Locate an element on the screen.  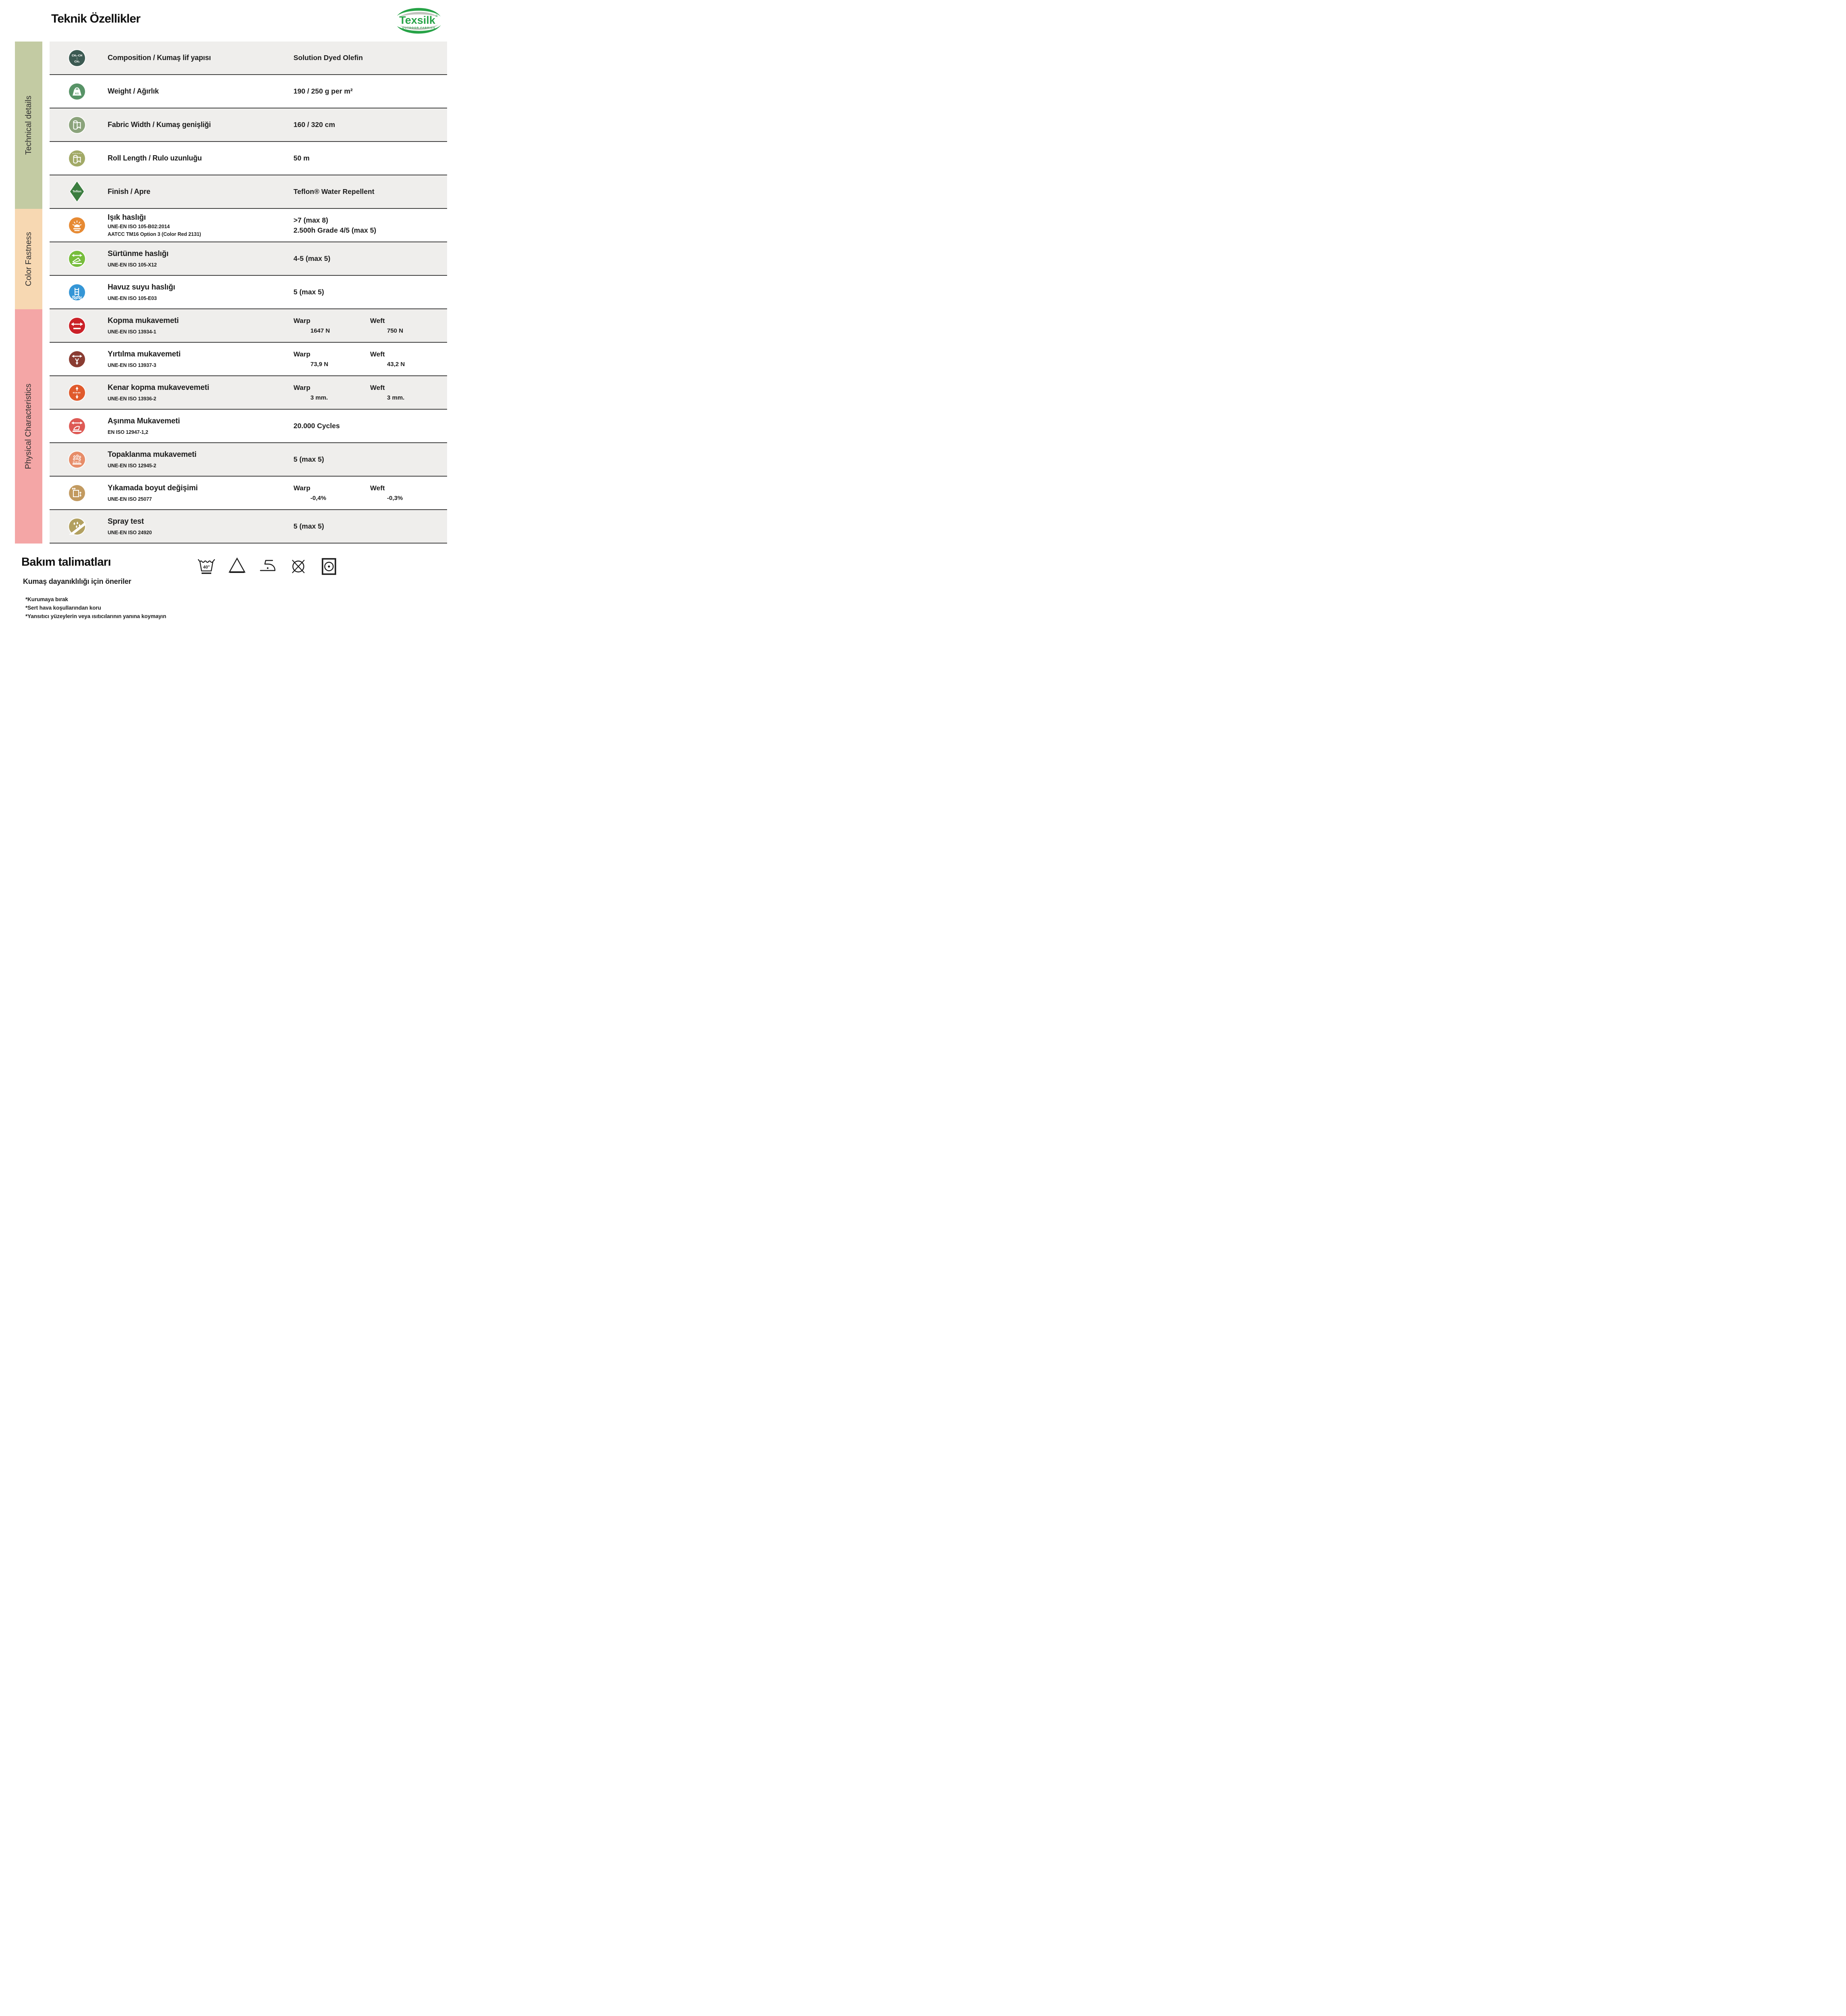
section-physical-characteristics: Physical Characteristics is located at coordinates (29, 427).